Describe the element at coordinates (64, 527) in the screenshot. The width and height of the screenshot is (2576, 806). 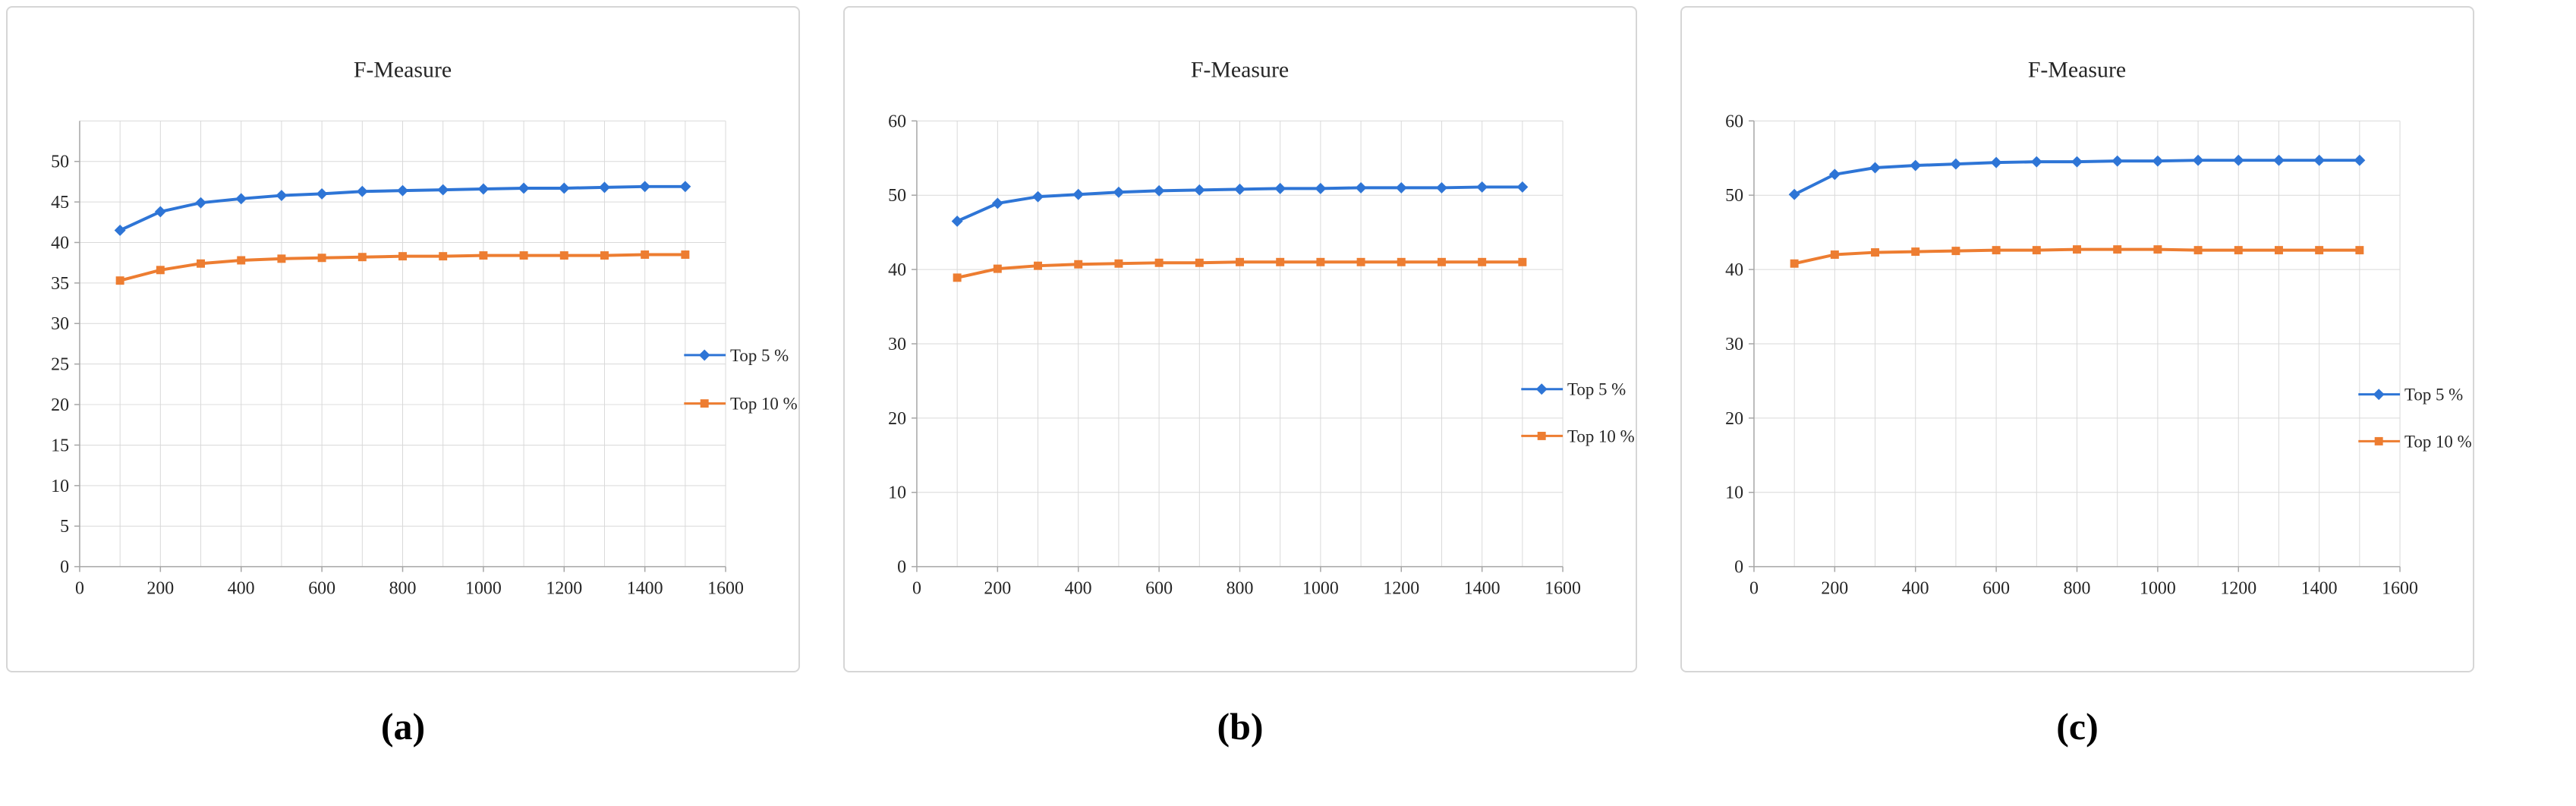
I see `svg-text: 5` at that location.